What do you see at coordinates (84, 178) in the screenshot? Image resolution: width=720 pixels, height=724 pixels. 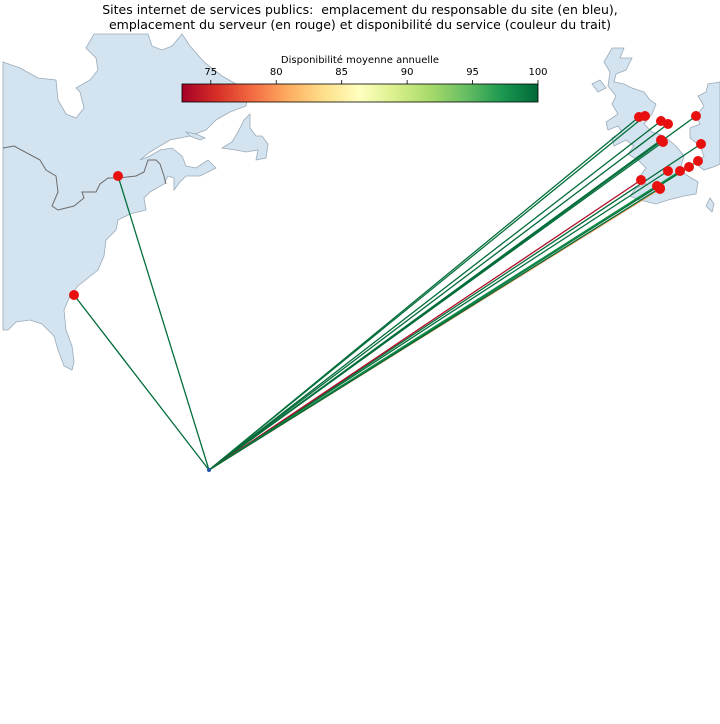 I see `border-canada-us` at bounding box center [84, 178].